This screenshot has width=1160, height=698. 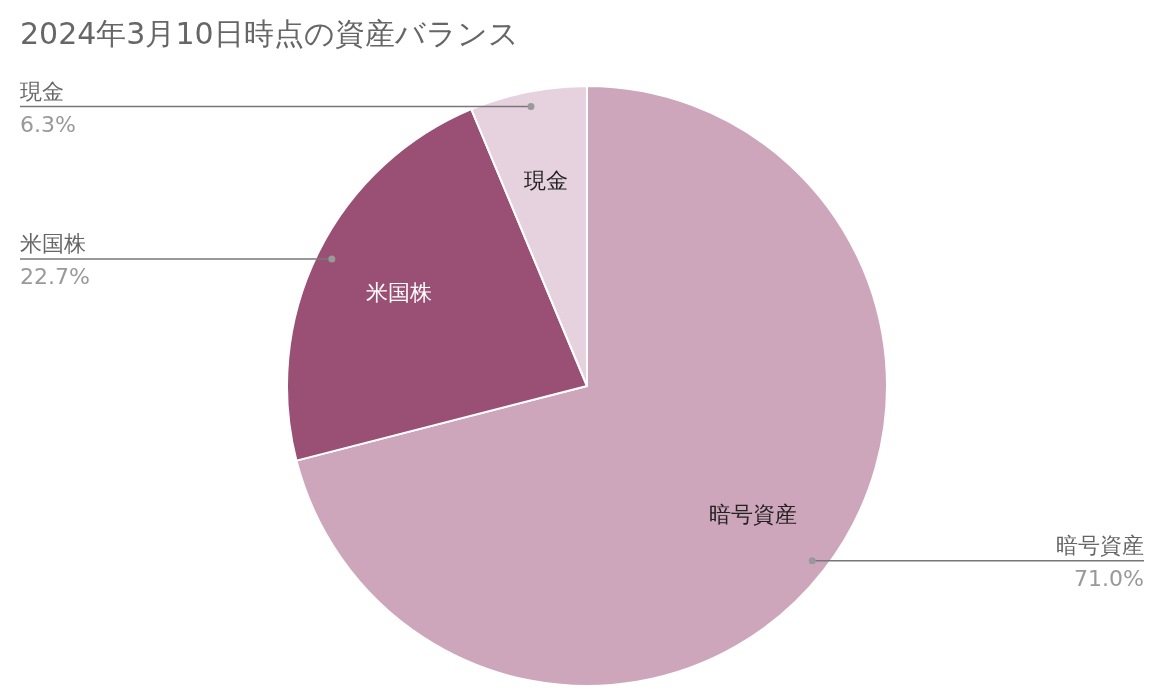 What do you see at coordinates (269, 34) in the screenshot?
I see `chart-title: 2024年3月10日時点の資産バランス` at bounding box center [269, 34].